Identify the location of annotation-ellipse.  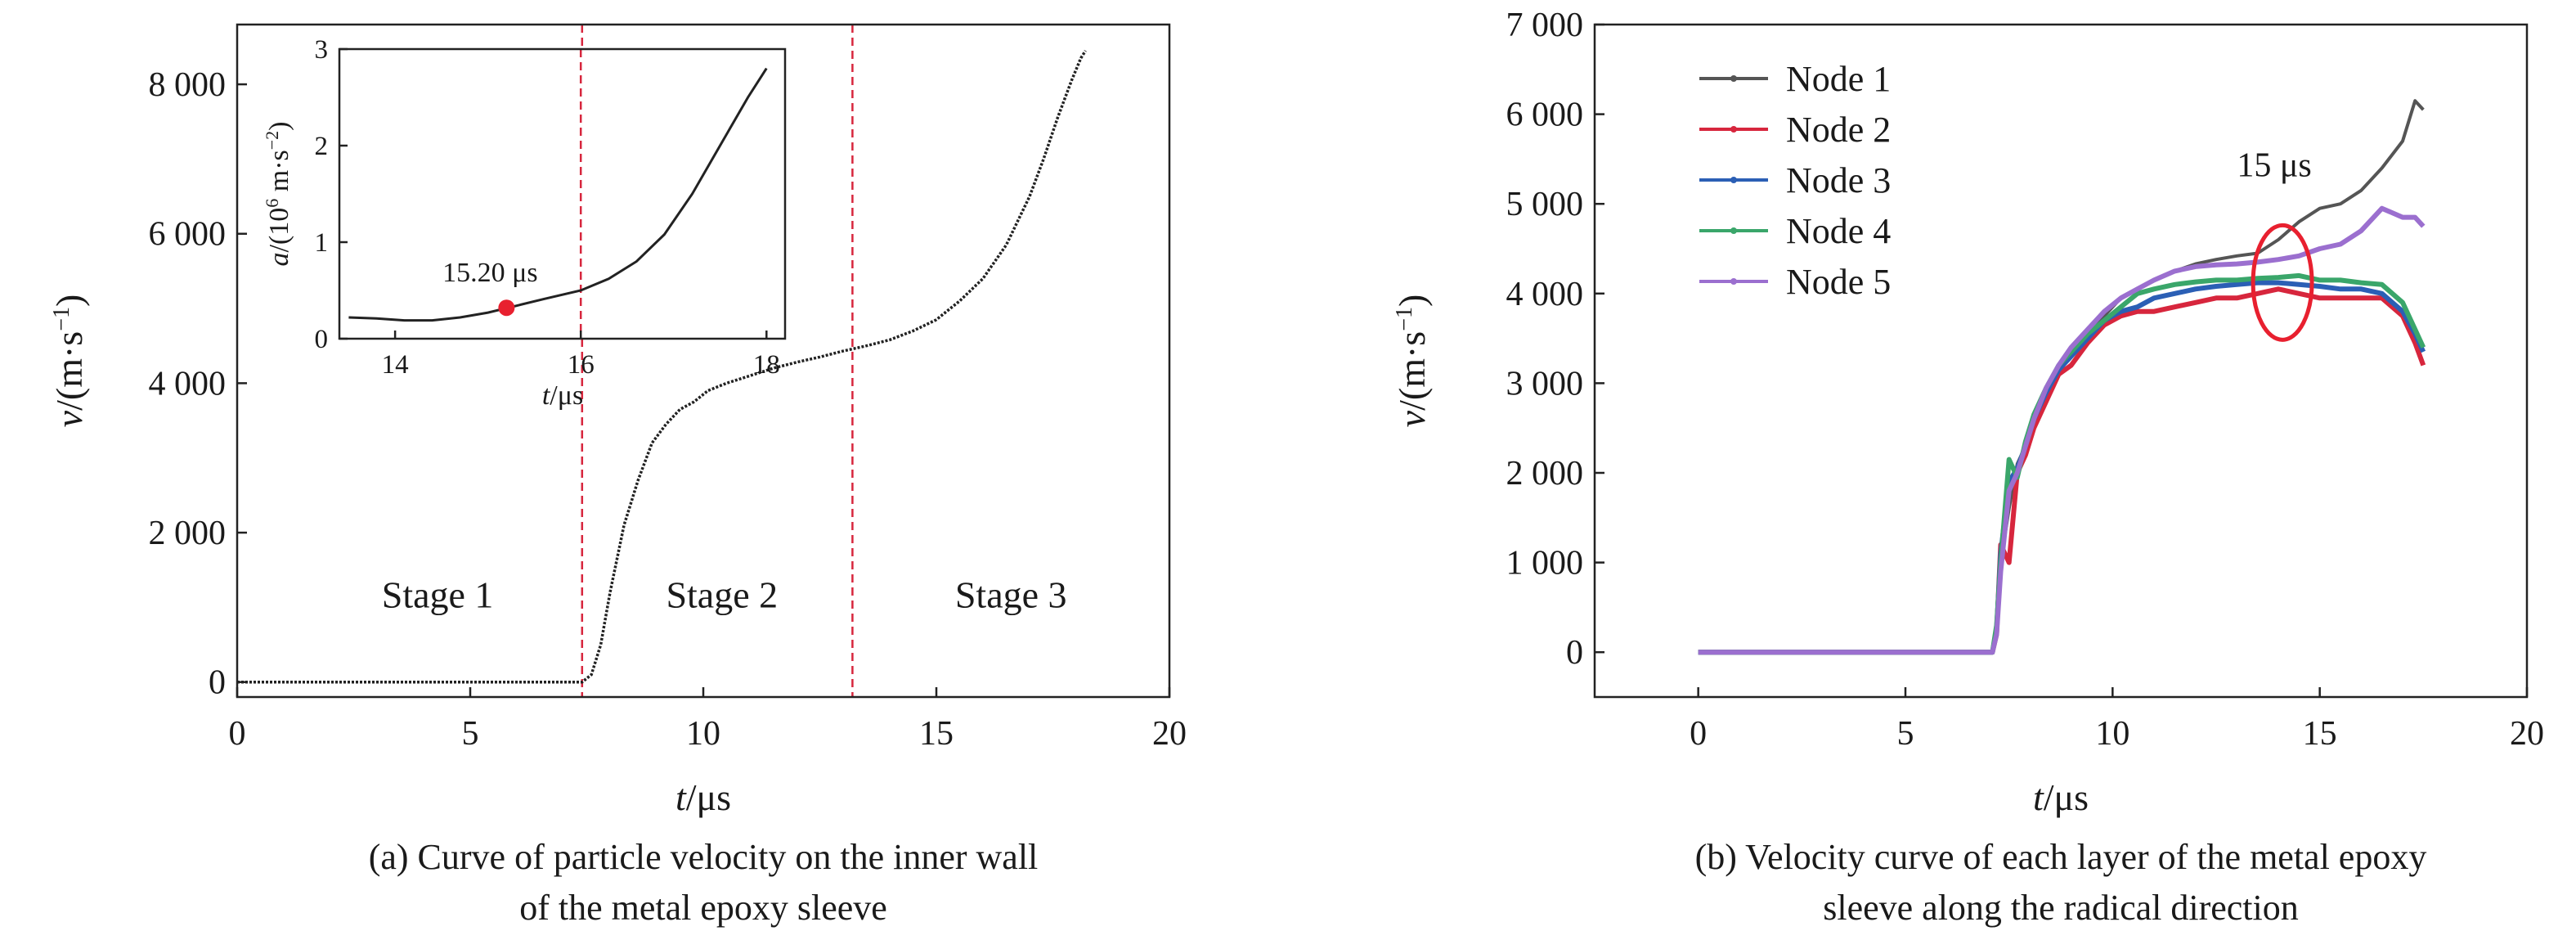
(2283, 282).